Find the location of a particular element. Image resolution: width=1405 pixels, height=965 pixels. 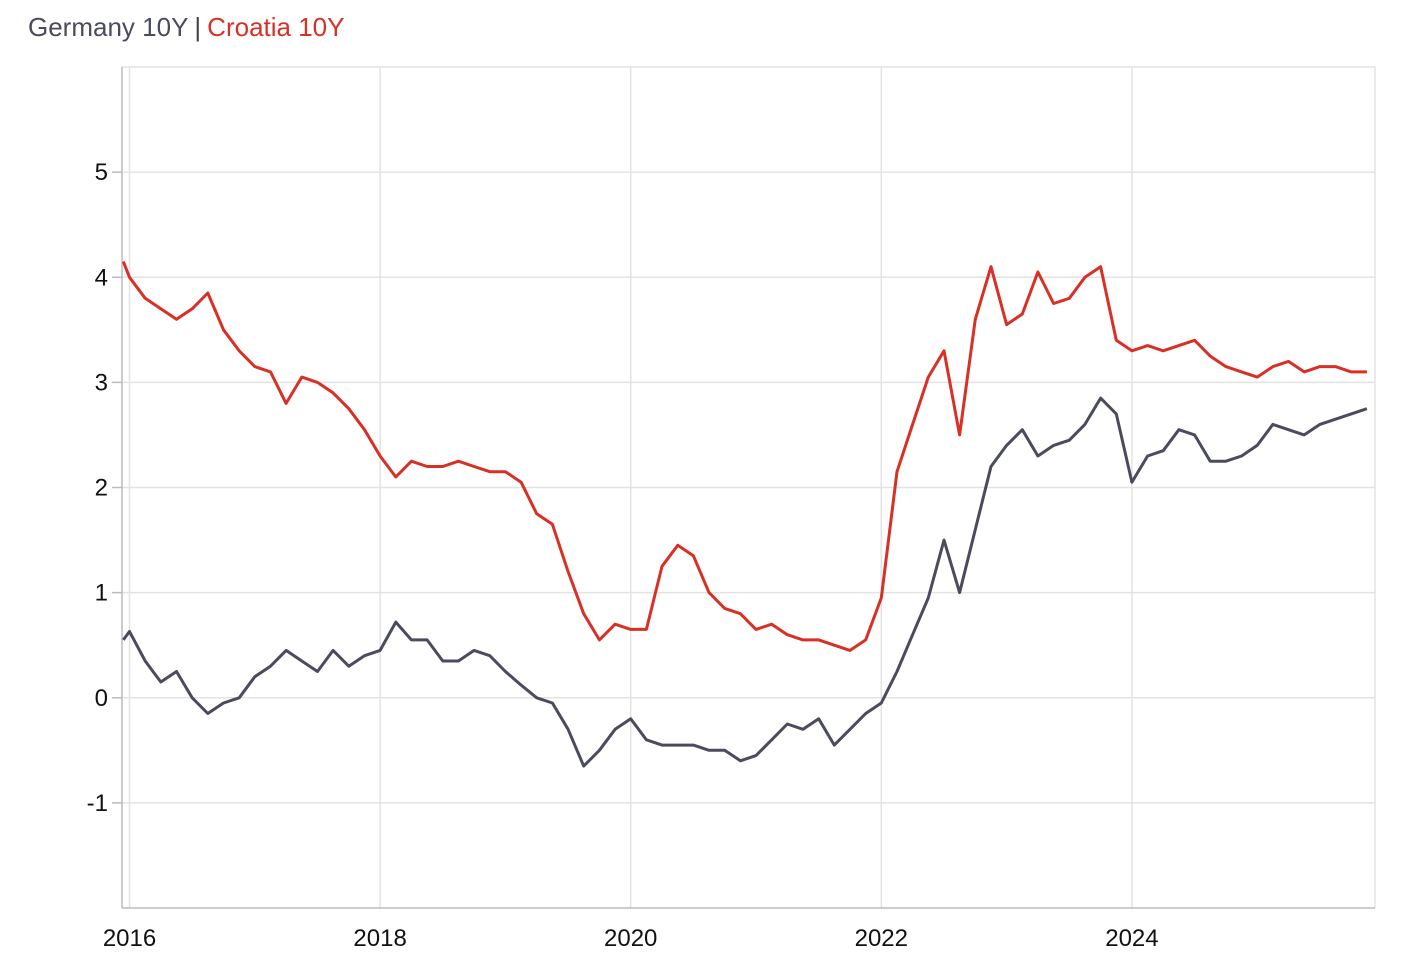

x-tick-label: 2024 is located at coordinates (1131, 938).